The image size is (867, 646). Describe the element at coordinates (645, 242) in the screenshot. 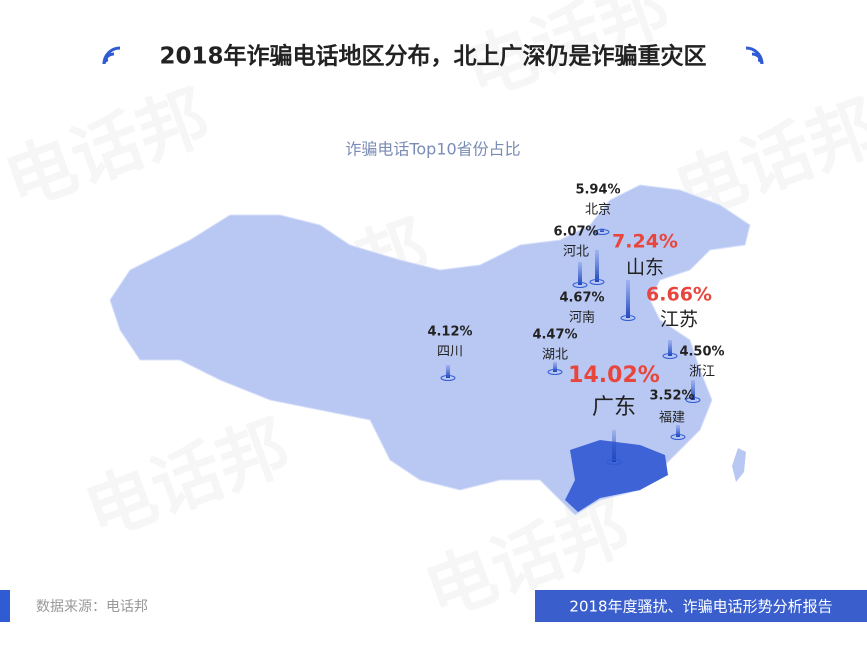

I see `province-share: 7.24%` at that location.